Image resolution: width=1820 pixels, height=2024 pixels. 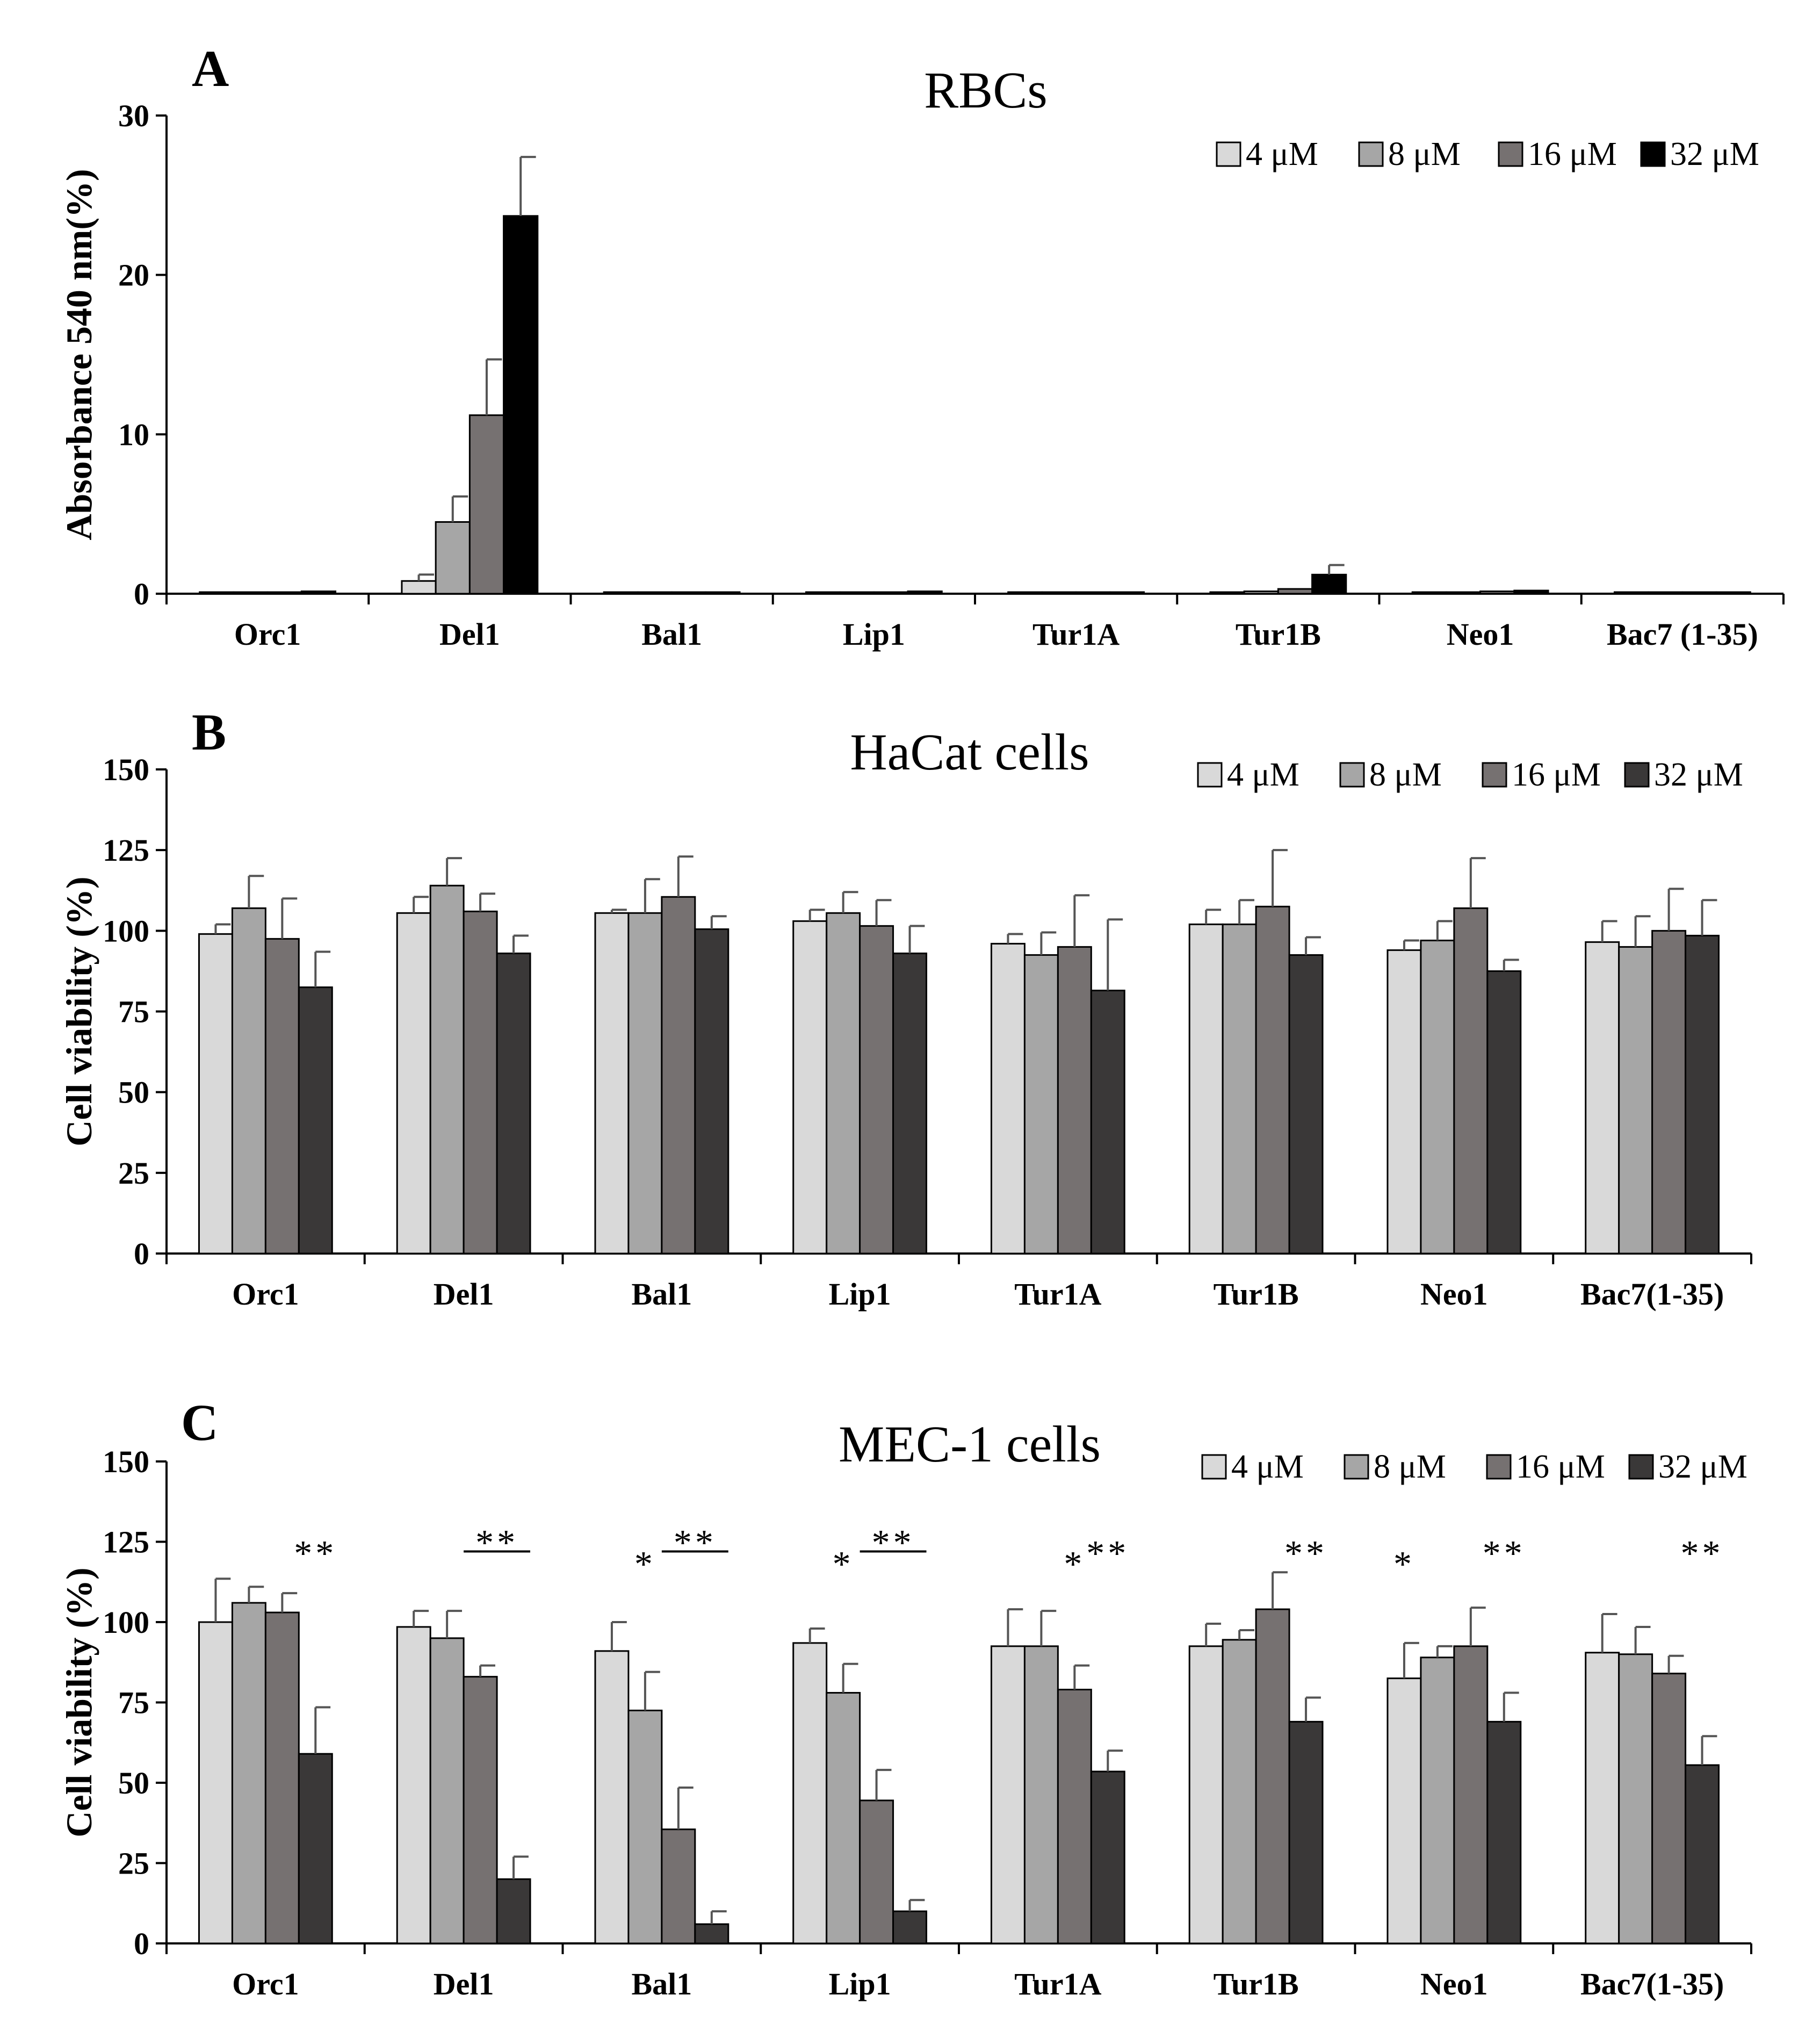 What do you see at coordinates (133, 435) in the screenshot?
I see `y-tick-label: 10` at bounding box center [133, 435].